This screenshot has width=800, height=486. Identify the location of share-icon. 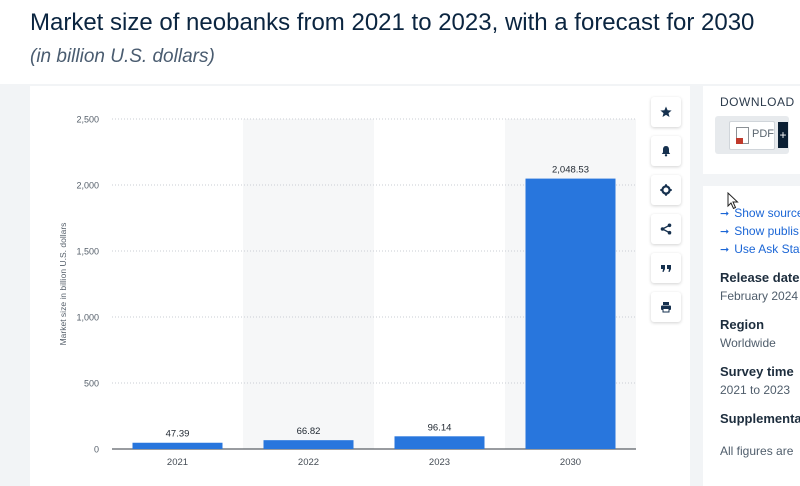
(666, 229).